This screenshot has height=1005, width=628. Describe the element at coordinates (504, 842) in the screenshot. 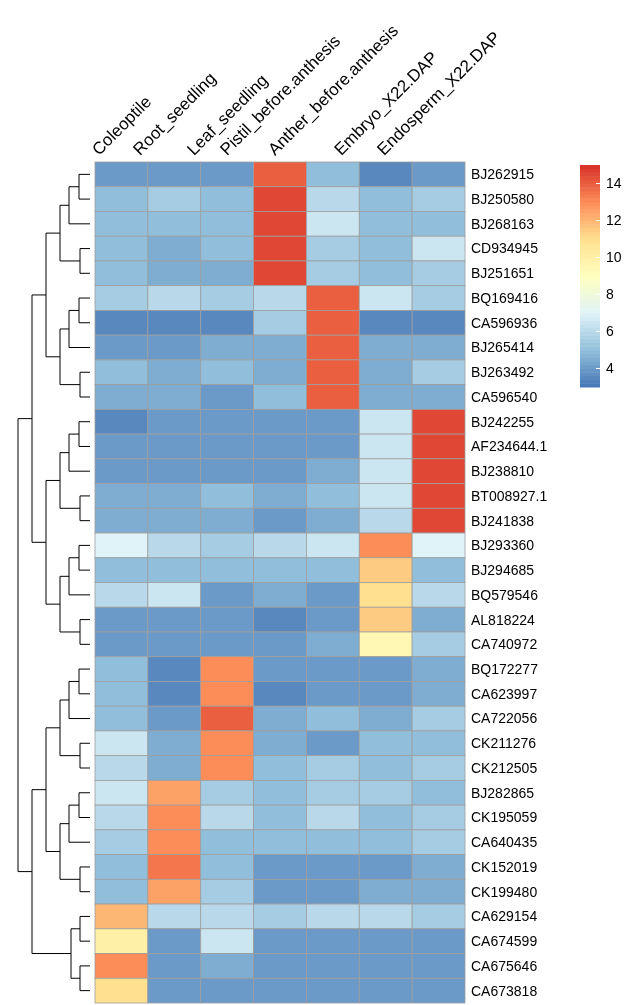

I see `y-tick-label: CA640435` at that location.